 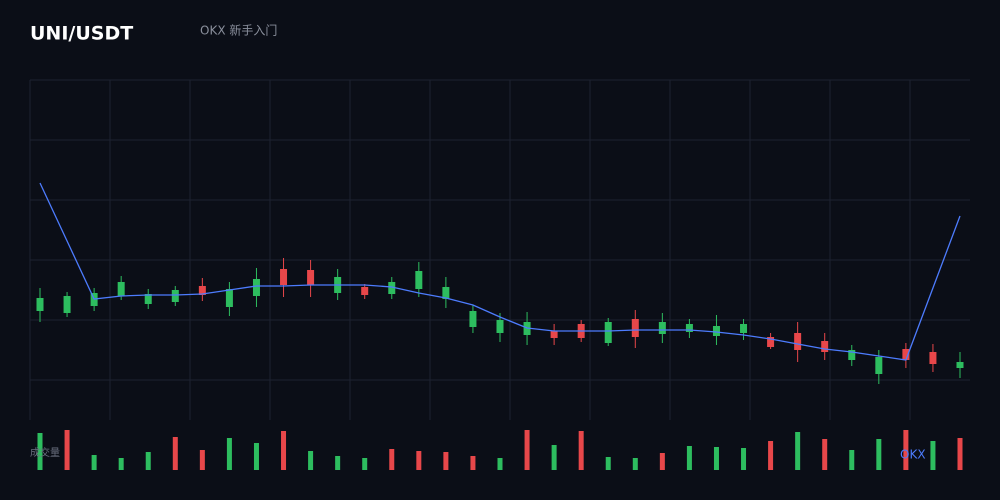 I want to click on volume-label: 成交量, so click(x=45, y=452).